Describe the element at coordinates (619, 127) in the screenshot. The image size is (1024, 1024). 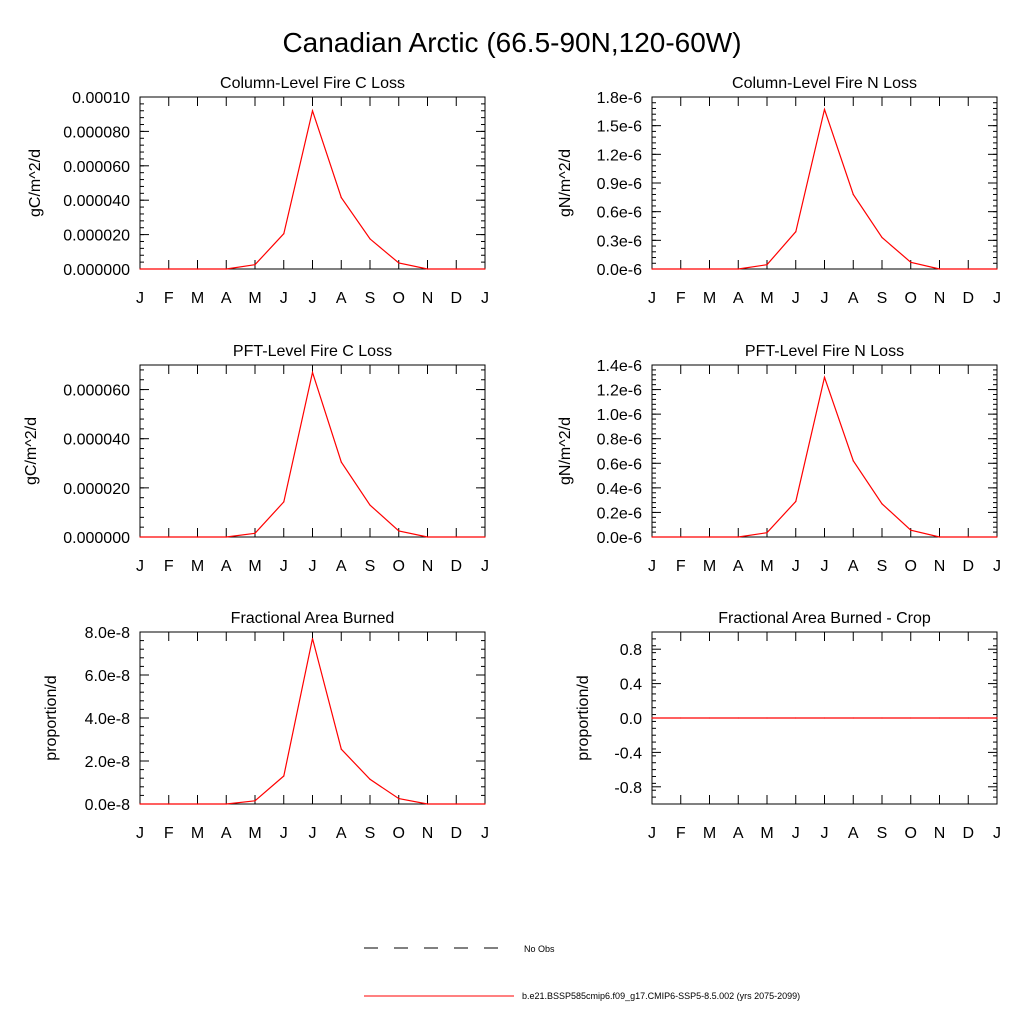
I see `y-tick-label: 1.5e-6` at that location.